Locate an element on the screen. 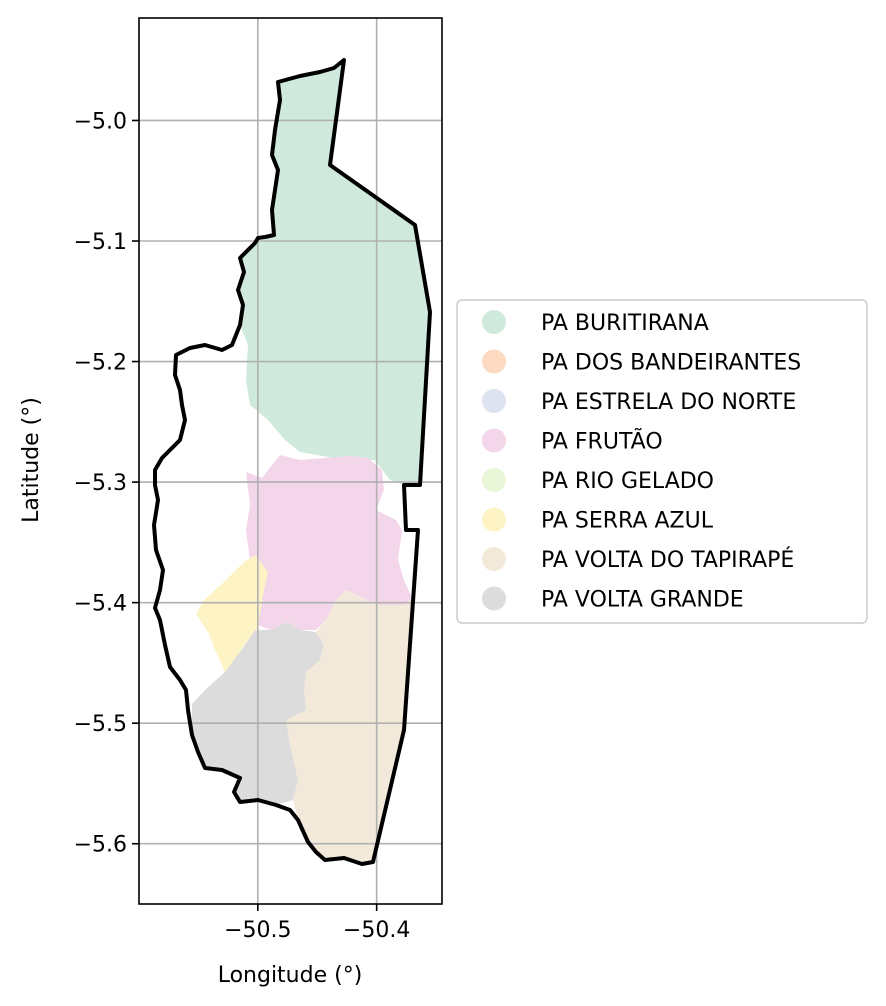 This screenshot has width=886, height=1006. y-tick-label: −5.2 is located at coordinates (100, 363).